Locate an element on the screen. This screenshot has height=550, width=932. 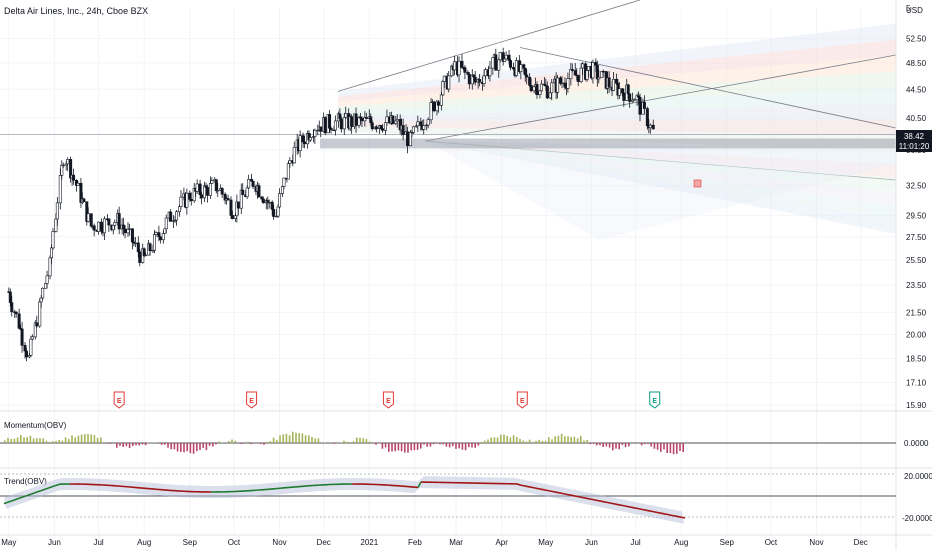
support-zone is located at coordinates (608, 143).